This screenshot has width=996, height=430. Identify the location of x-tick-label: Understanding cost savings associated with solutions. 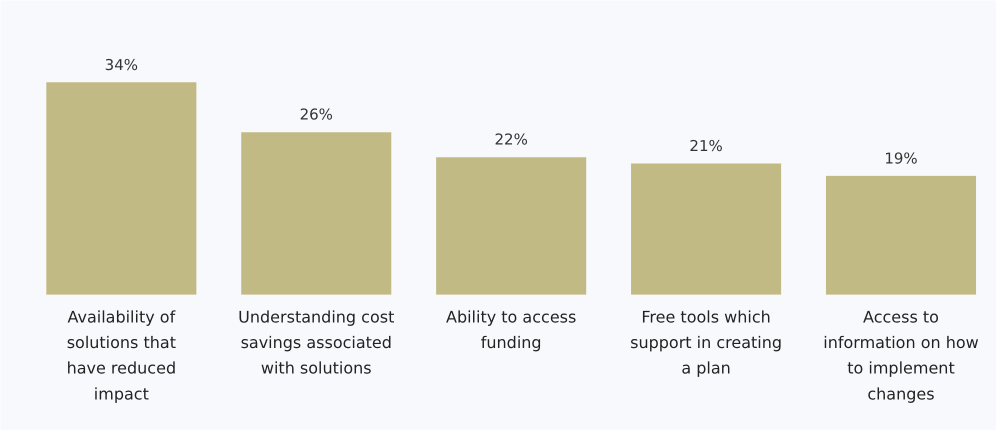
(316, 342).